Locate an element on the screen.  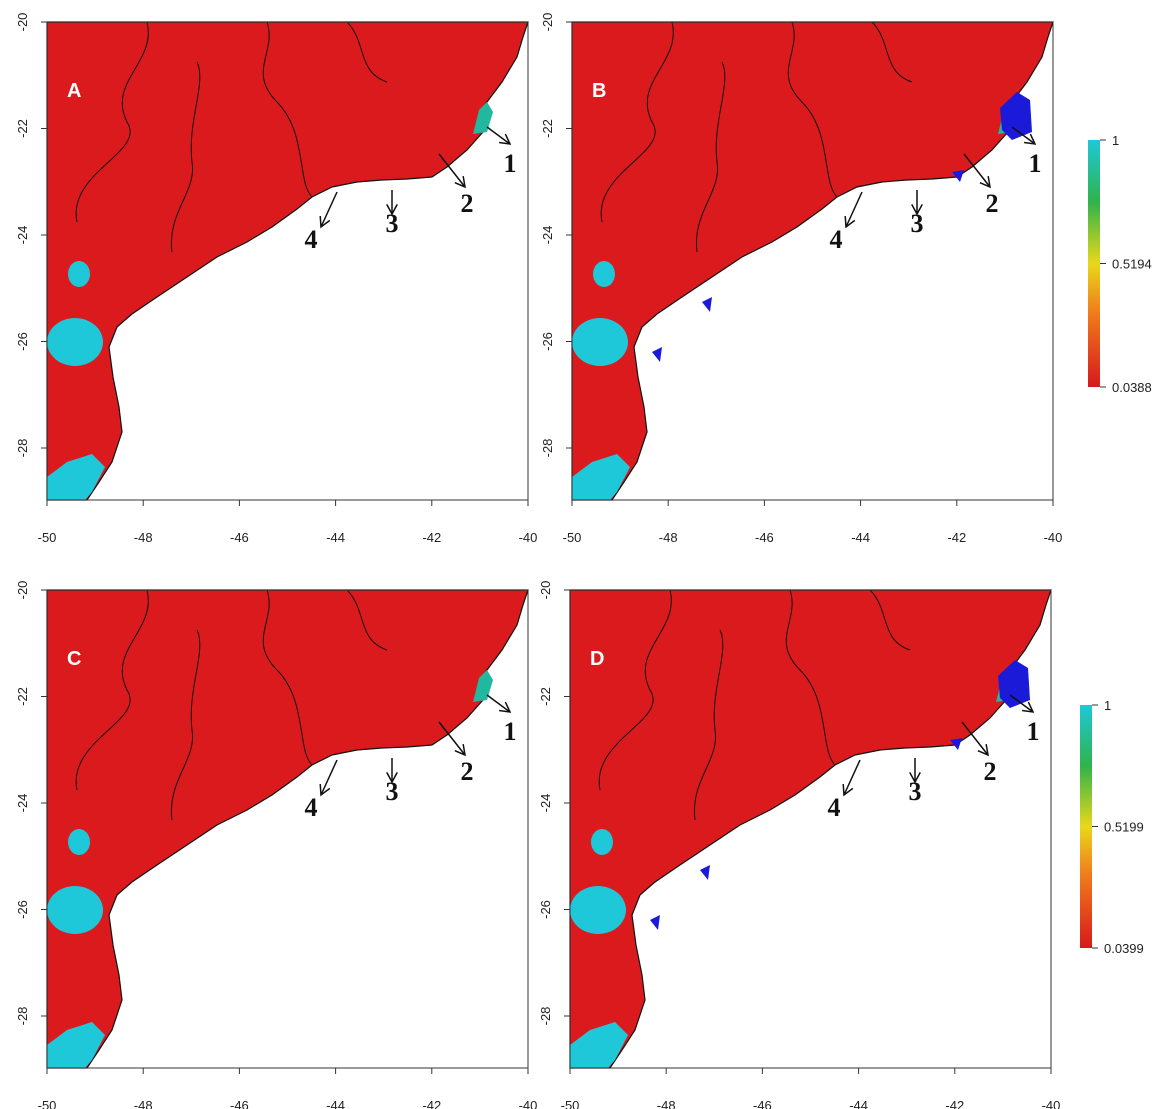
colorbar-label: 0.5199 is located at coordinates (1124, 827).